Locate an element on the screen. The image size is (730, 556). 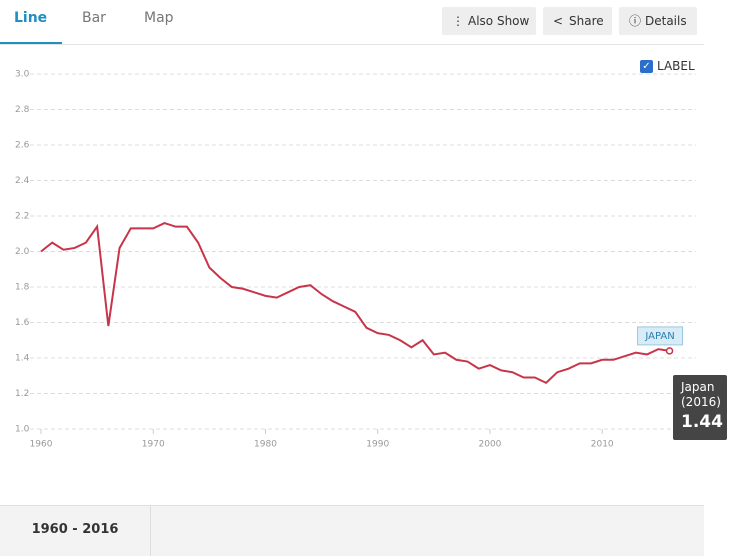
x-tick-label: 2010 is located at coordinates (602, 445).